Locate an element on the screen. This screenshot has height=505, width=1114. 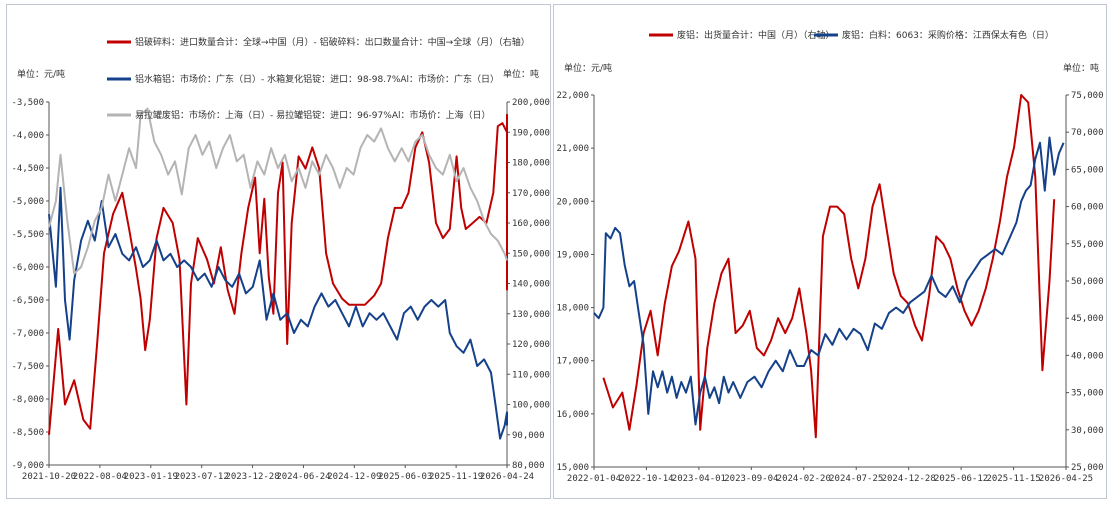
right-tick-label: 100,000 is located at coordinates (531, 406).